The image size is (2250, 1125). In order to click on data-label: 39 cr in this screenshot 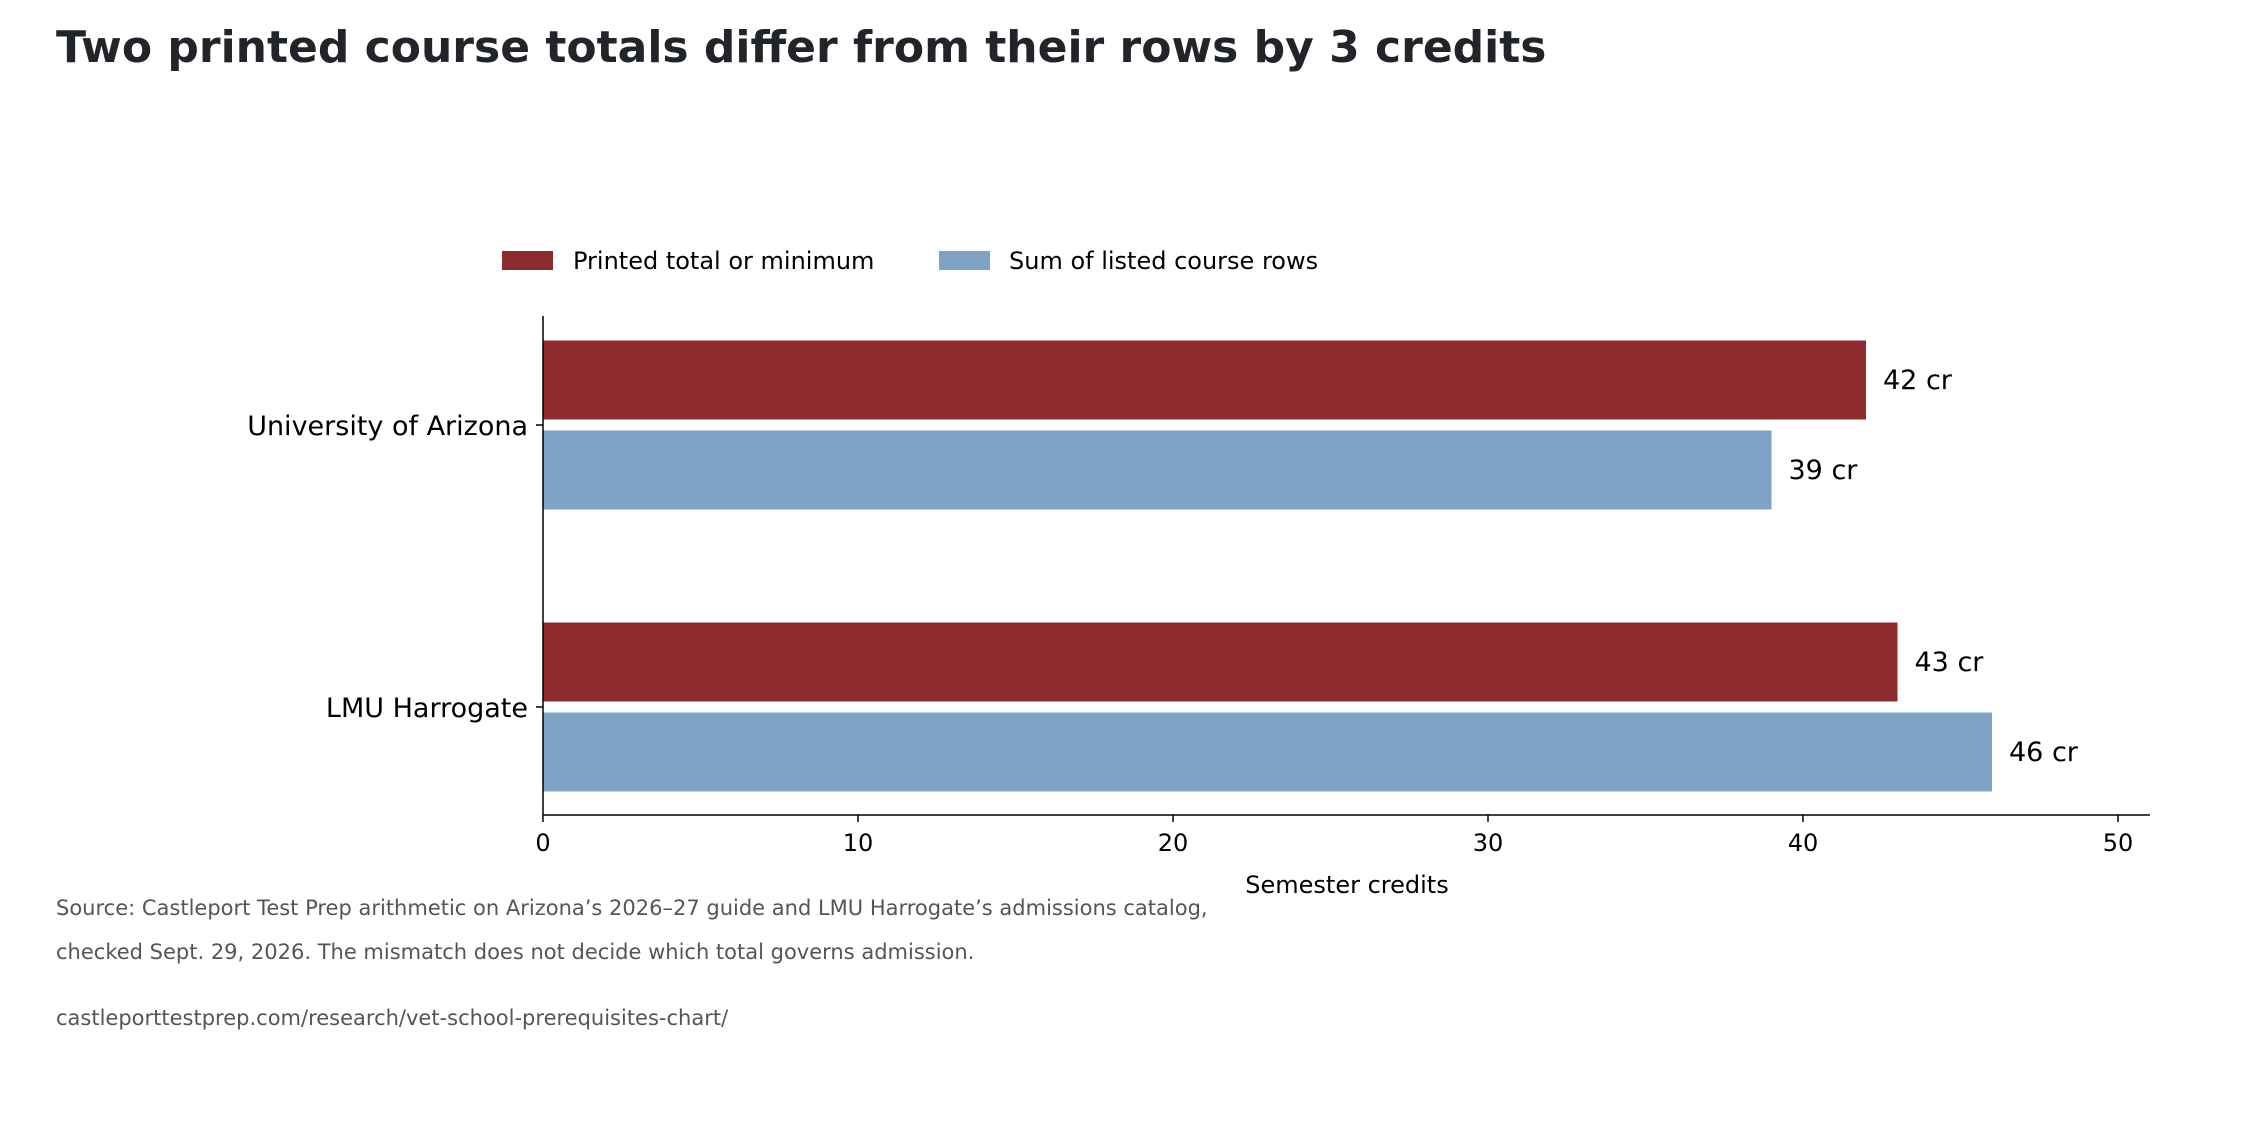, I will do `click(1824, 470)`.